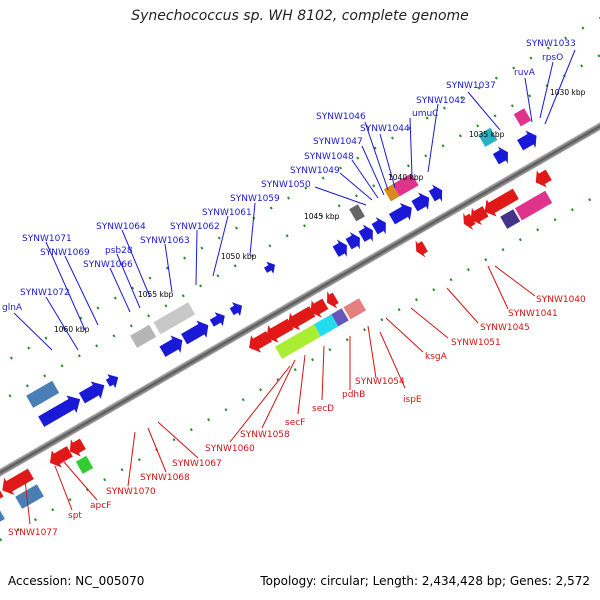 Image resolution: width=600 pixels, height=600 pixels. I want to click on gene-label: SYNW1037, so click(471, 86).